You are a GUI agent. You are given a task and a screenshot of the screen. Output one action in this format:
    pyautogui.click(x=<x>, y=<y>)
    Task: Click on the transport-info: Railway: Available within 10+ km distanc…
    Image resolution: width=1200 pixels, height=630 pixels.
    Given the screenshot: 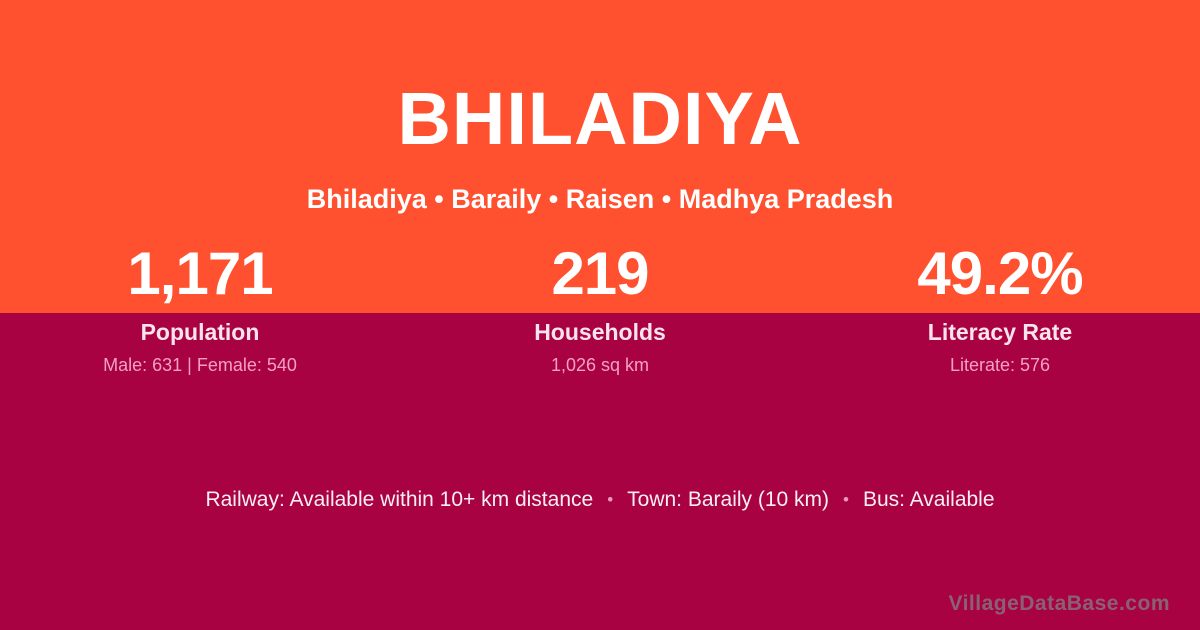 What is the action you would take?
    pyautogui.click(x=600, y=500)
    